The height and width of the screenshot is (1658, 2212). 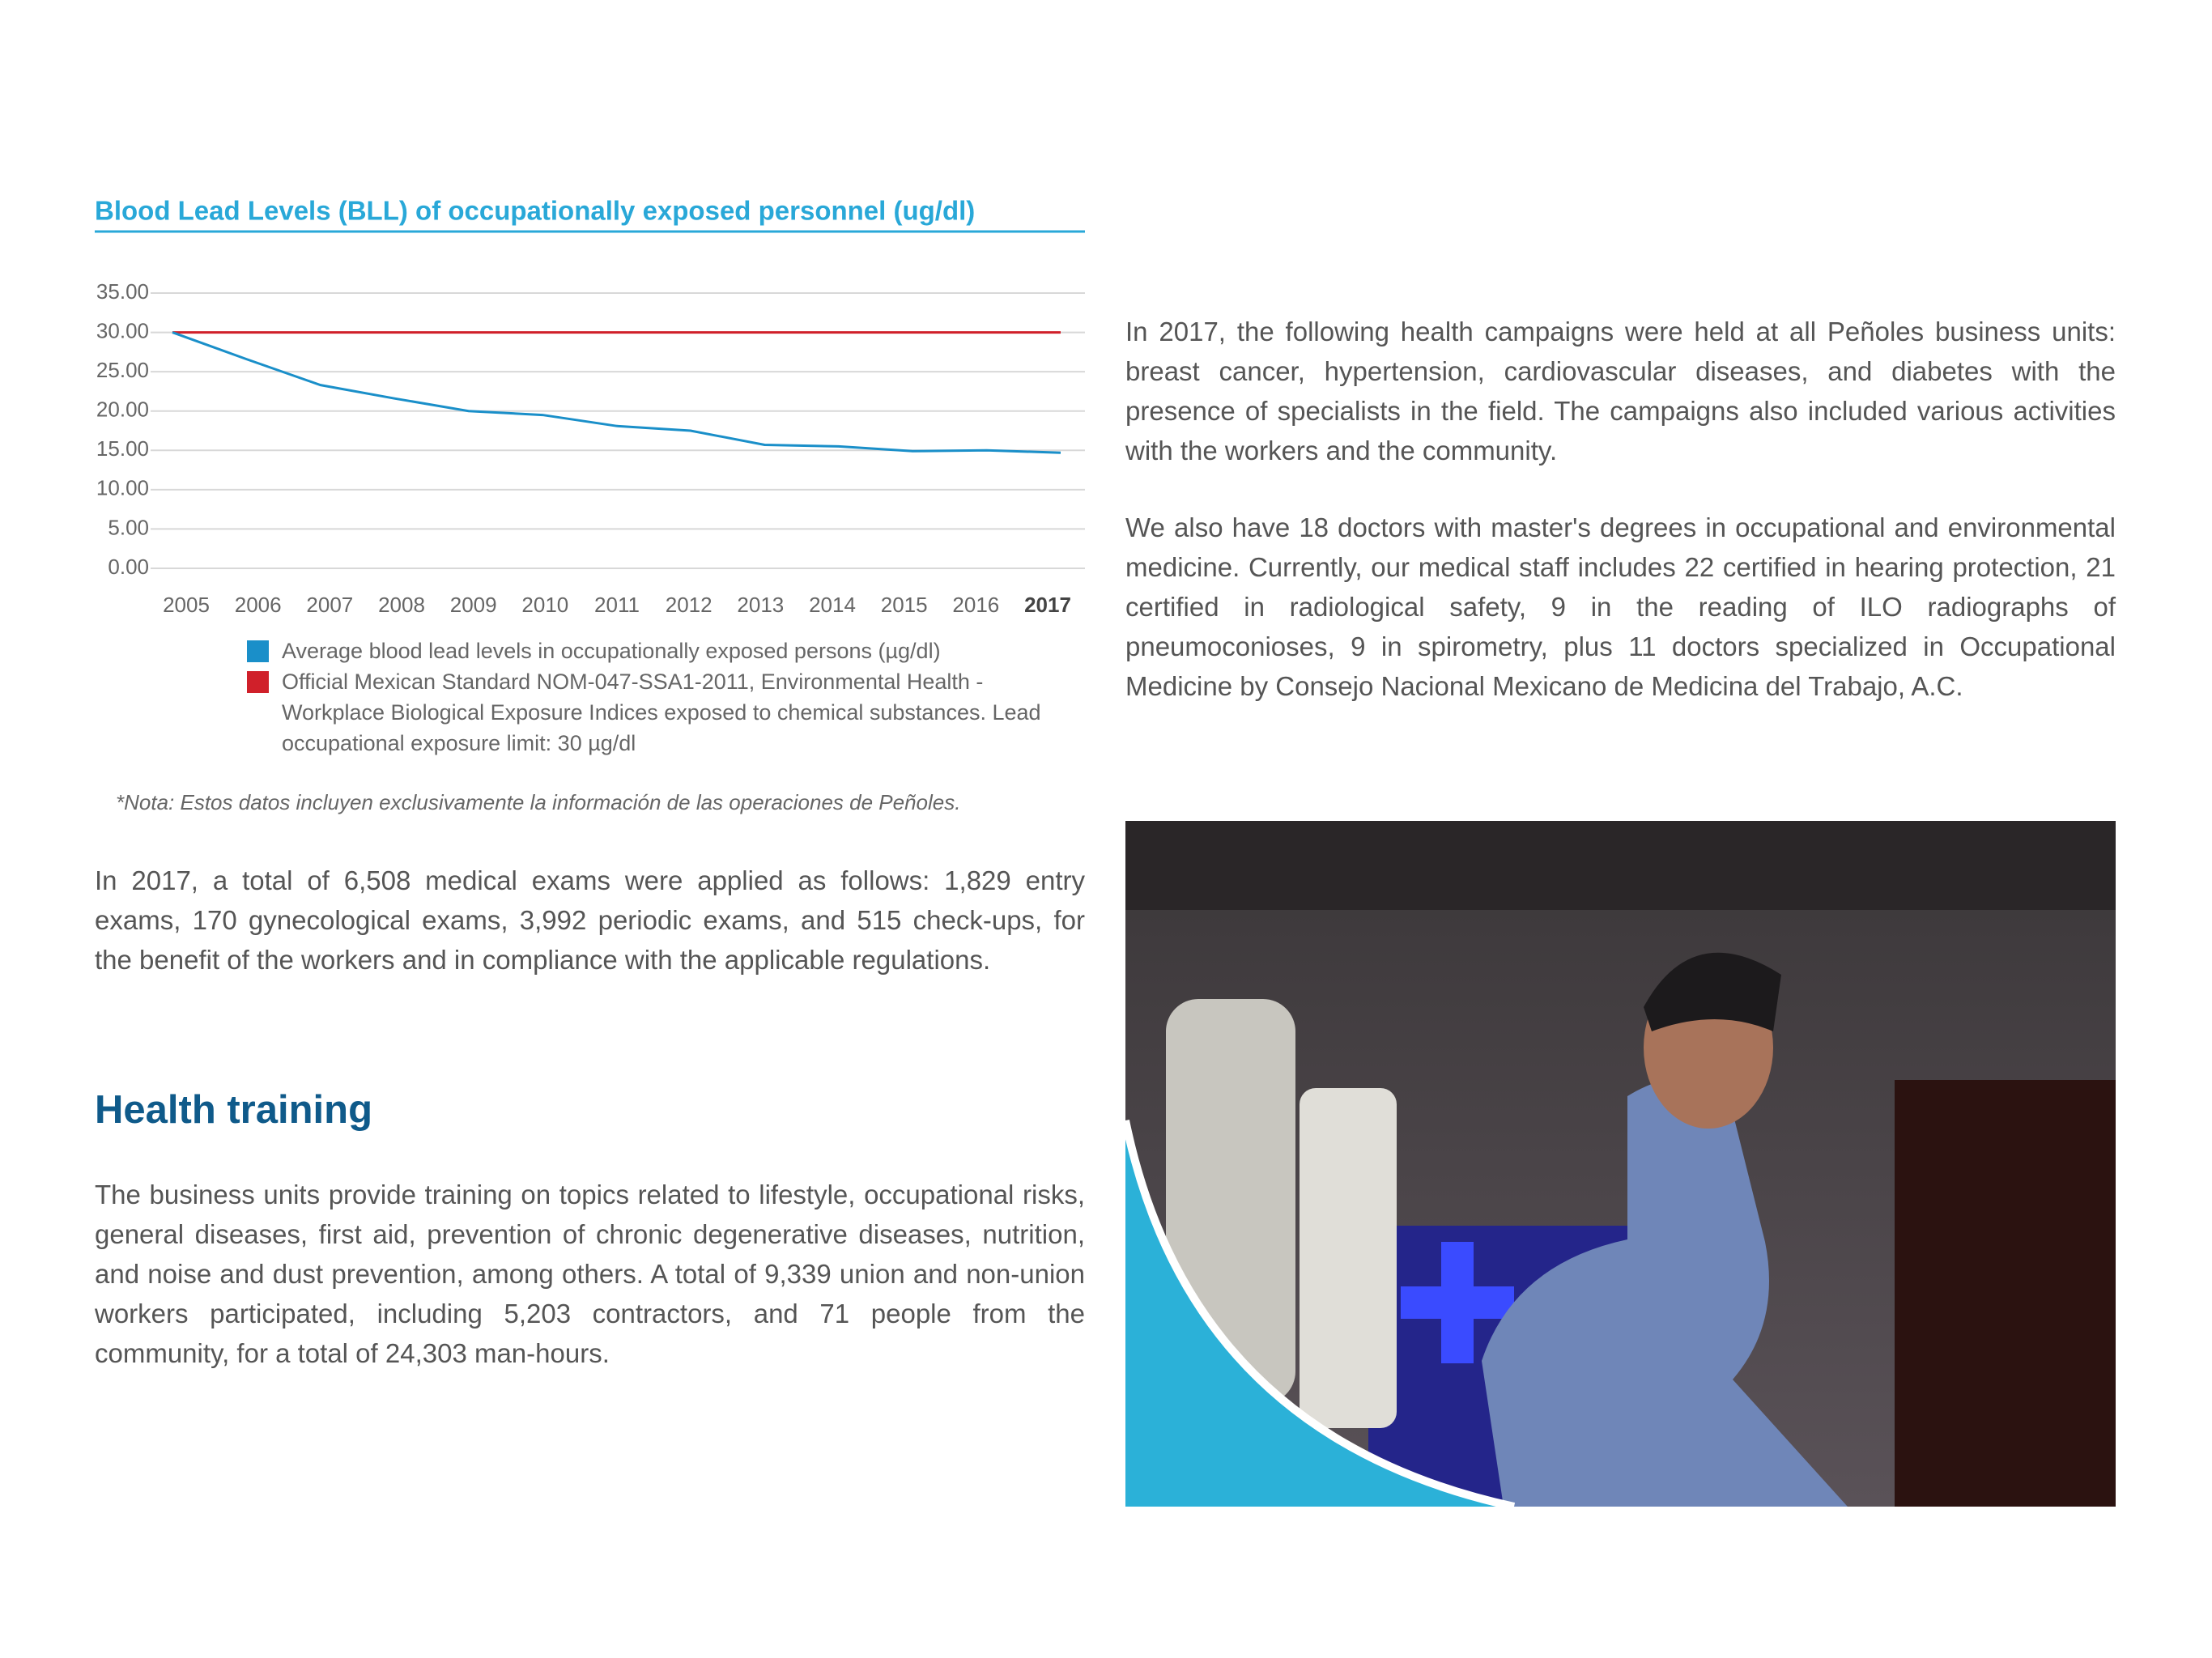 I want to click on x-tick-label: 2012, so click(x=690, y=605).